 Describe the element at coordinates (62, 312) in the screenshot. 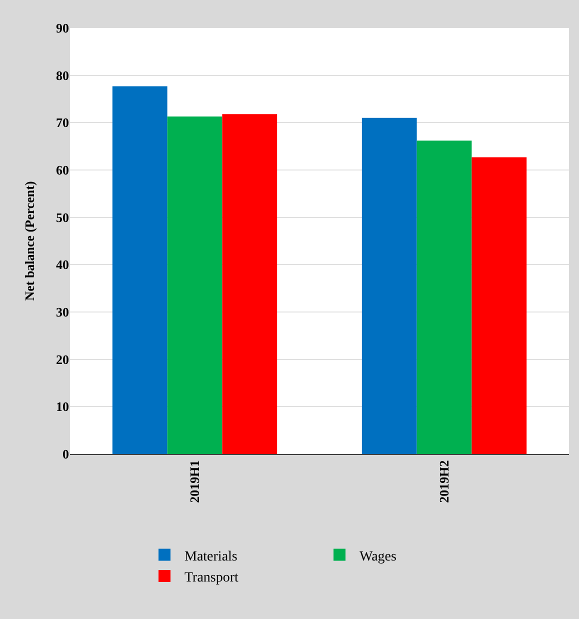

I see `y-tick-label: 30` at that location.